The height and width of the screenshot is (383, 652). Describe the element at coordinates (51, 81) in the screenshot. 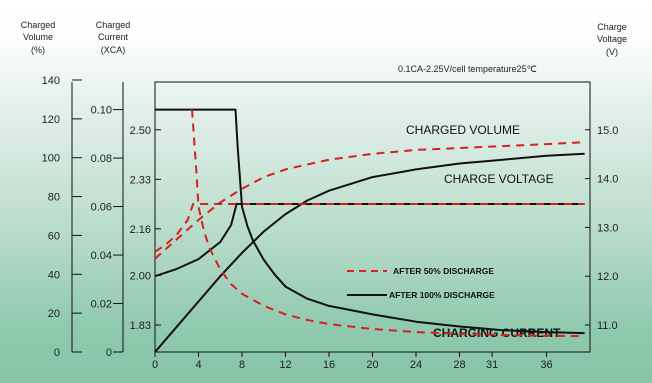

I see `volume-tick-label: 140` at that location.